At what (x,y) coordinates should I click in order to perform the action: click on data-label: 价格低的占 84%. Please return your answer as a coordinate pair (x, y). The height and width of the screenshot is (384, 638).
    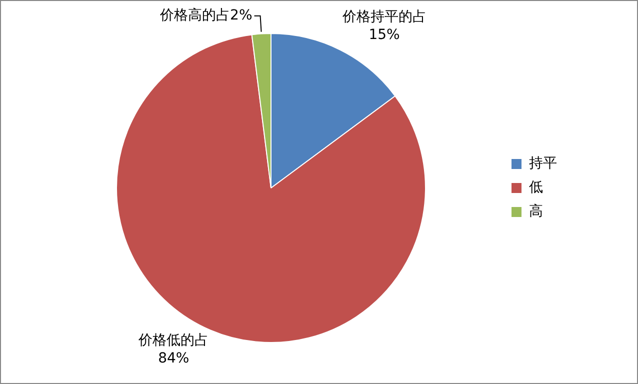
    Looking at the image, I should click on (173, 349).